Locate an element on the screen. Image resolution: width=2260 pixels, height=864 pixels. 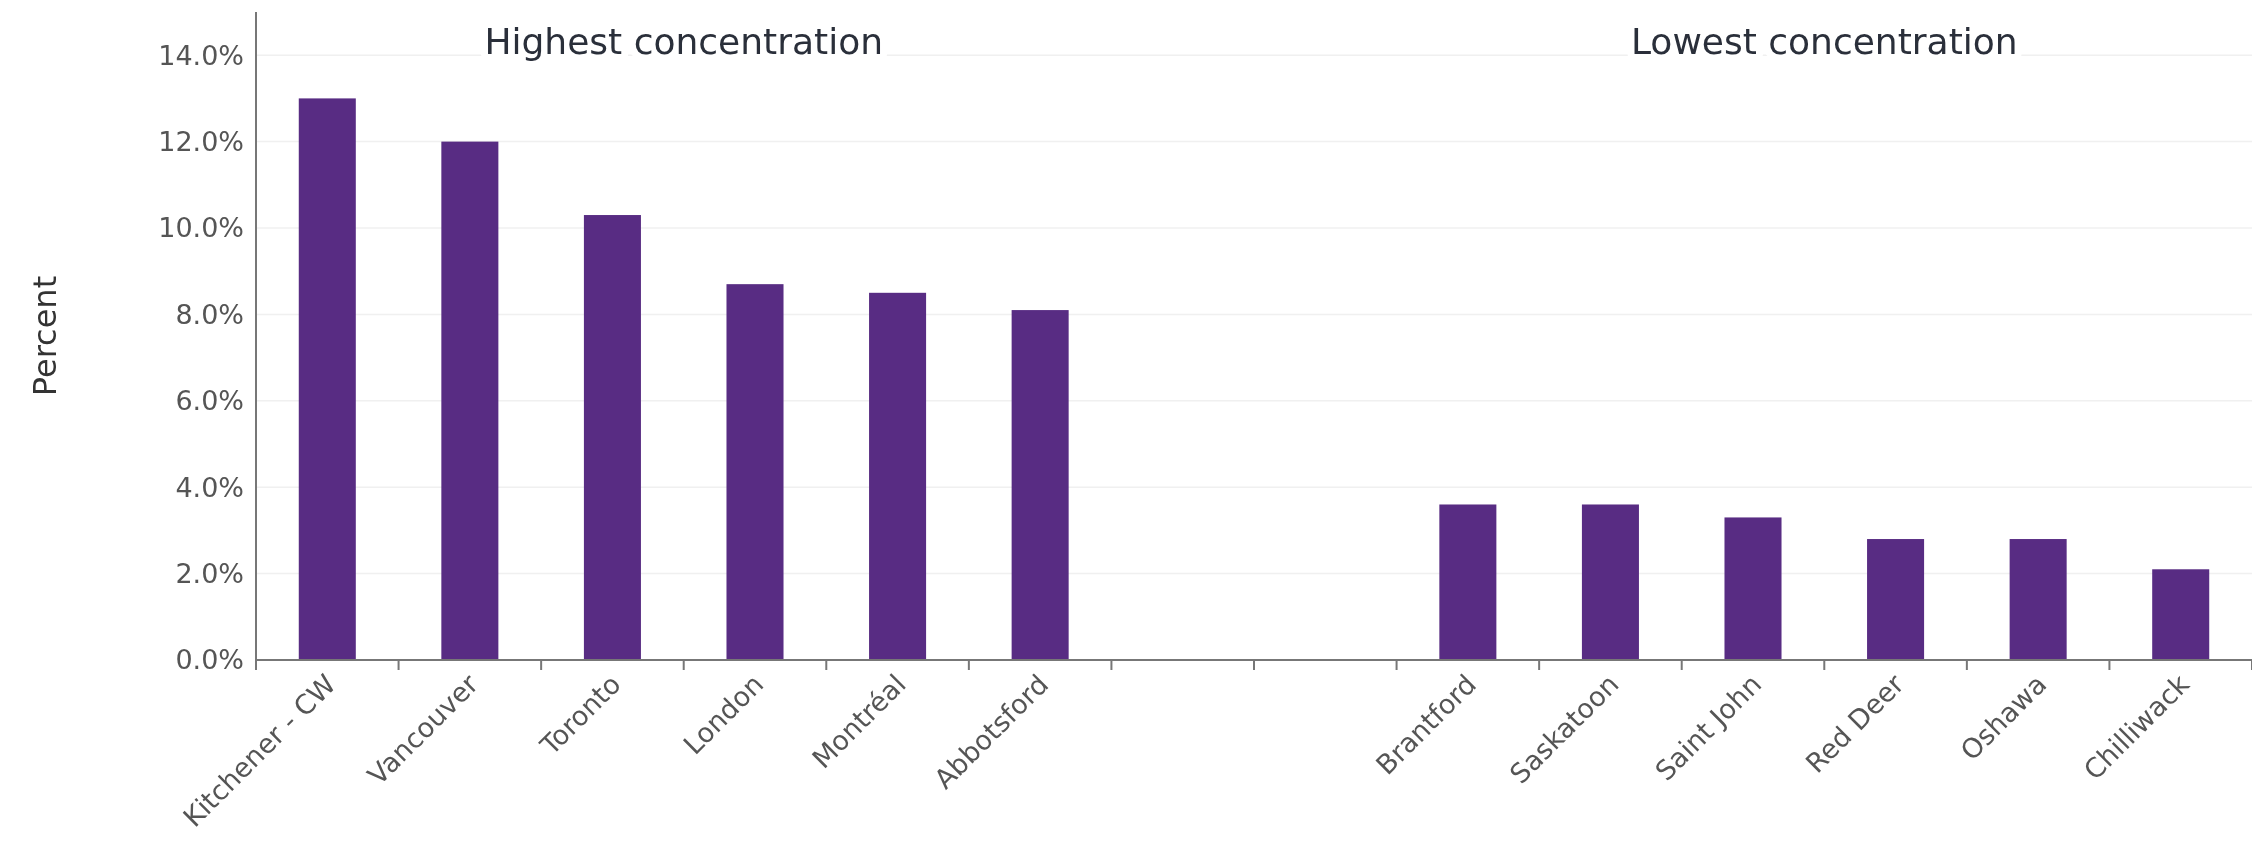
y-axis-title: Percent is located at coordinates (45, 336).